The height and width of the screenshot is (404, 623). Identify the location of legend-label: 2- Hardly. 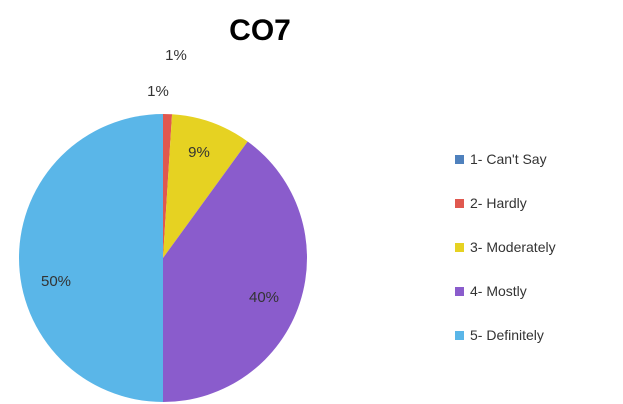
(498, 203).